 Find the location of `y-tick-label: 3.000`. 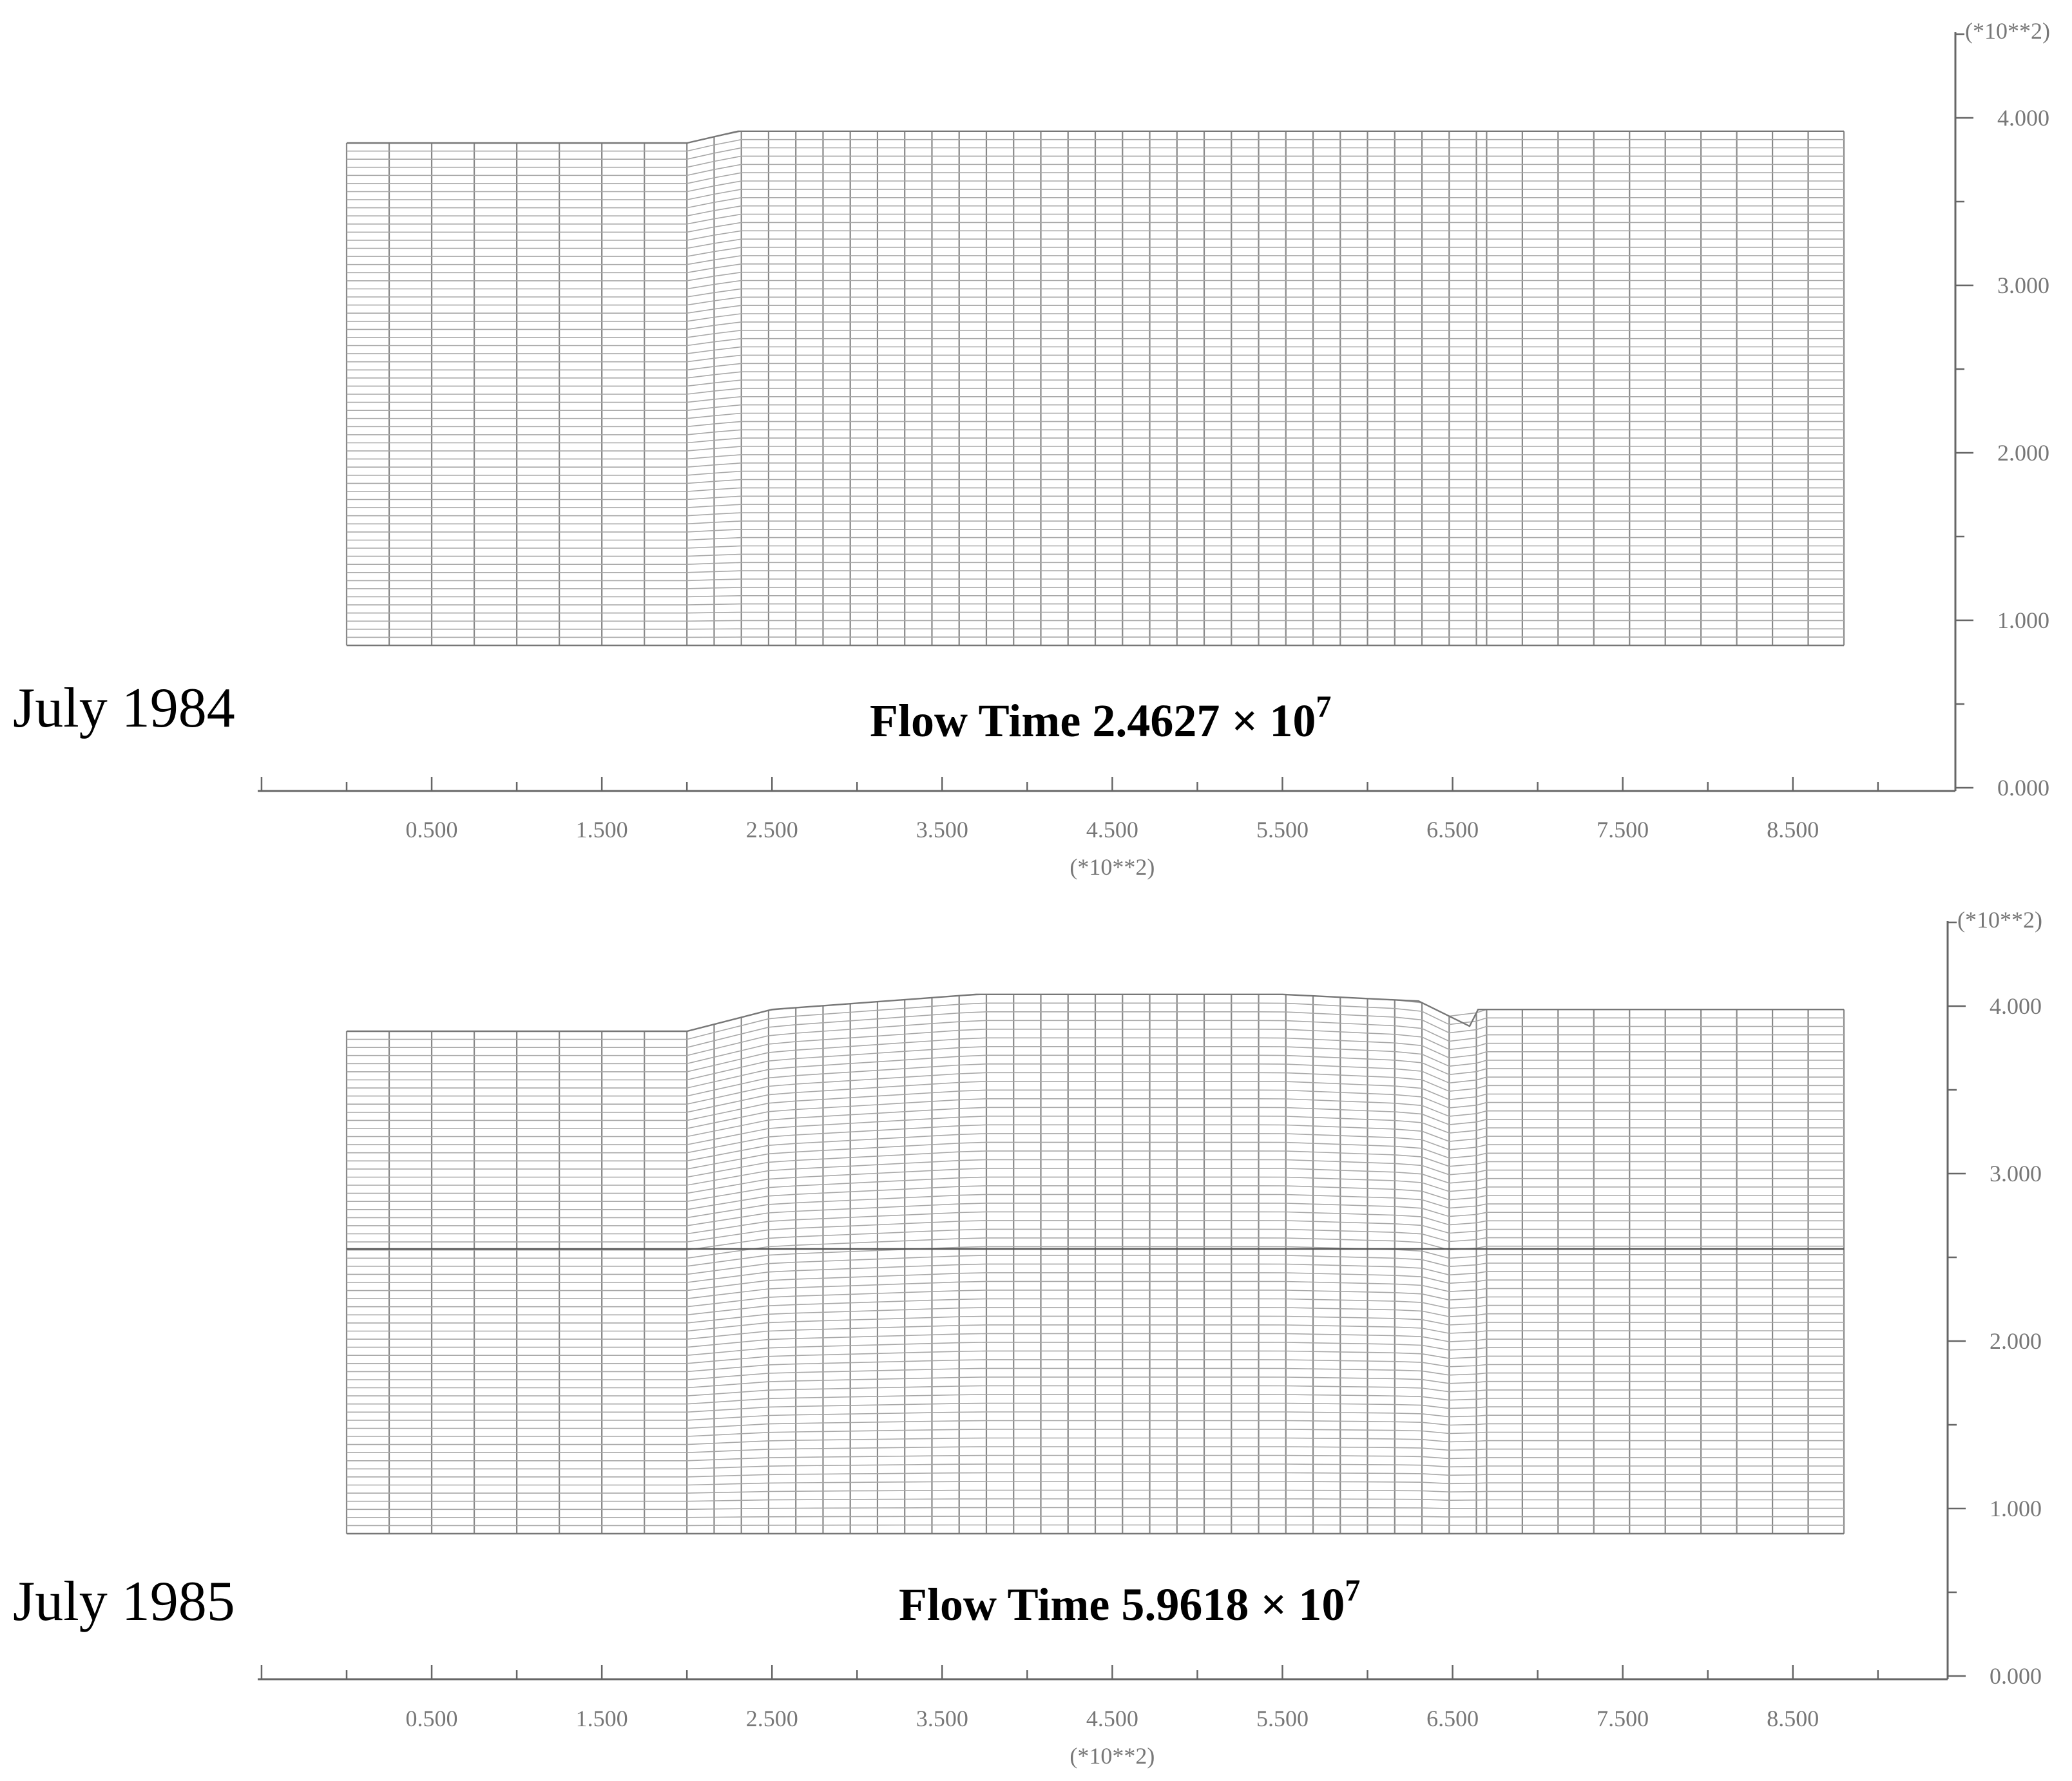

y-tick-label: 3.000 is located at coordinates (2023, 285).